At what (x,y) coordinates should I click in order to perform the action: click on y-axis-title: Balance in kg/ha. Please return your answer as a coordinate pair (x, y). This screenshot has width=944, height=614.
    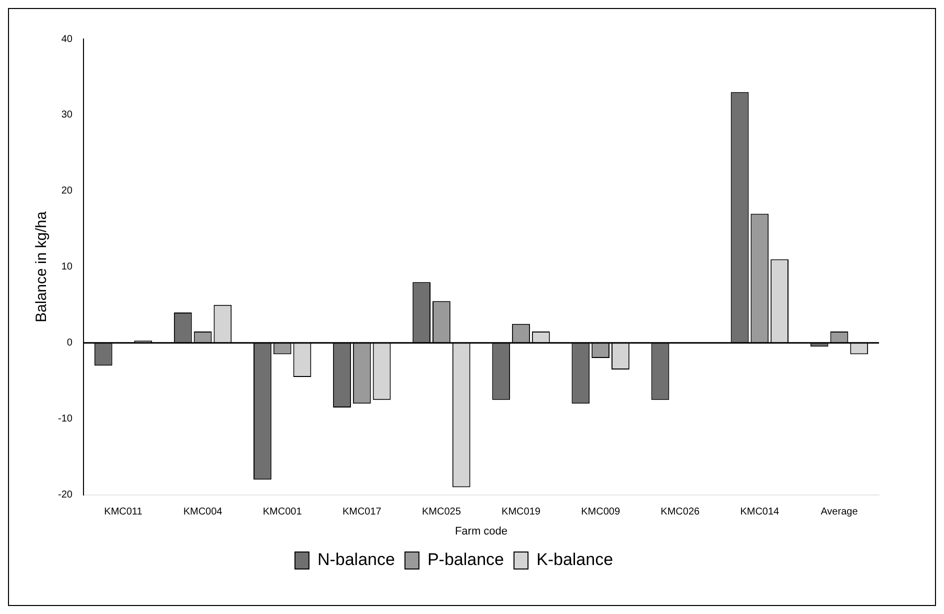
    Looking at the image, I should click on (41, 266).